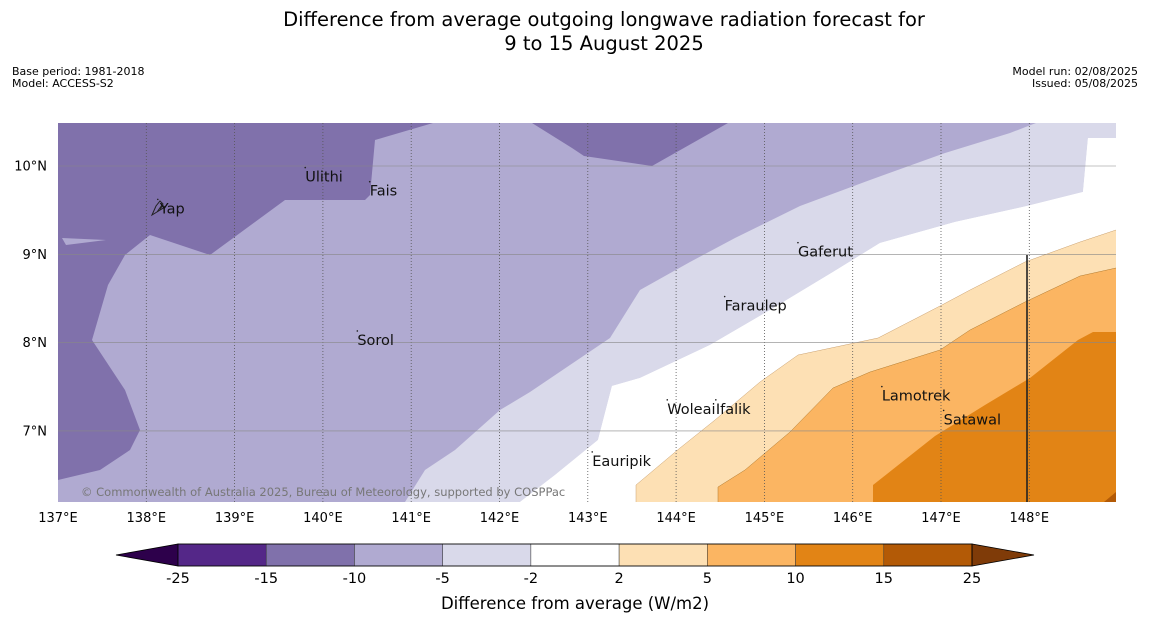  What do you see at coordinates (621, 462) in the screenshot?
I see `place-label: Eauripik` at bounding box center [621, 462].